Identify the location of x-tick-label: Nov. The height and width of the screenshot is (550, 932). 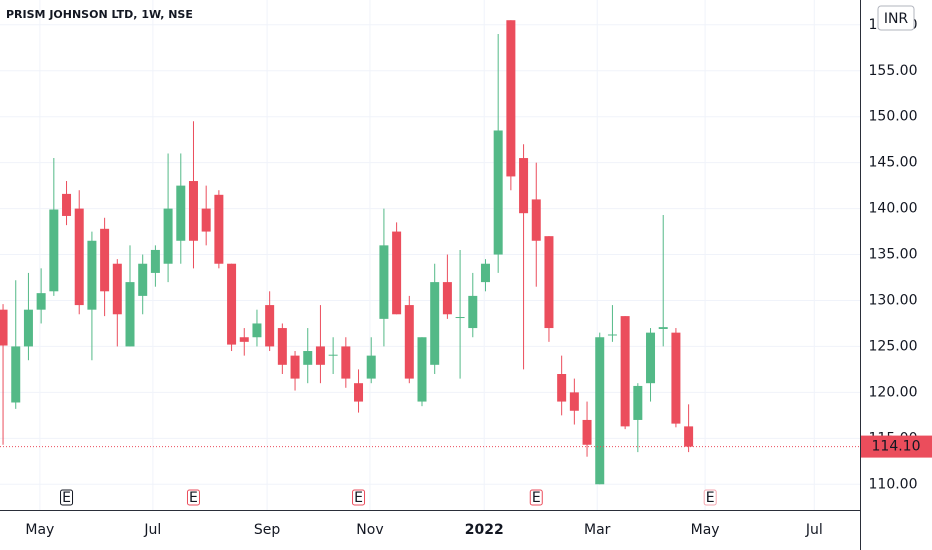
(369, 530).